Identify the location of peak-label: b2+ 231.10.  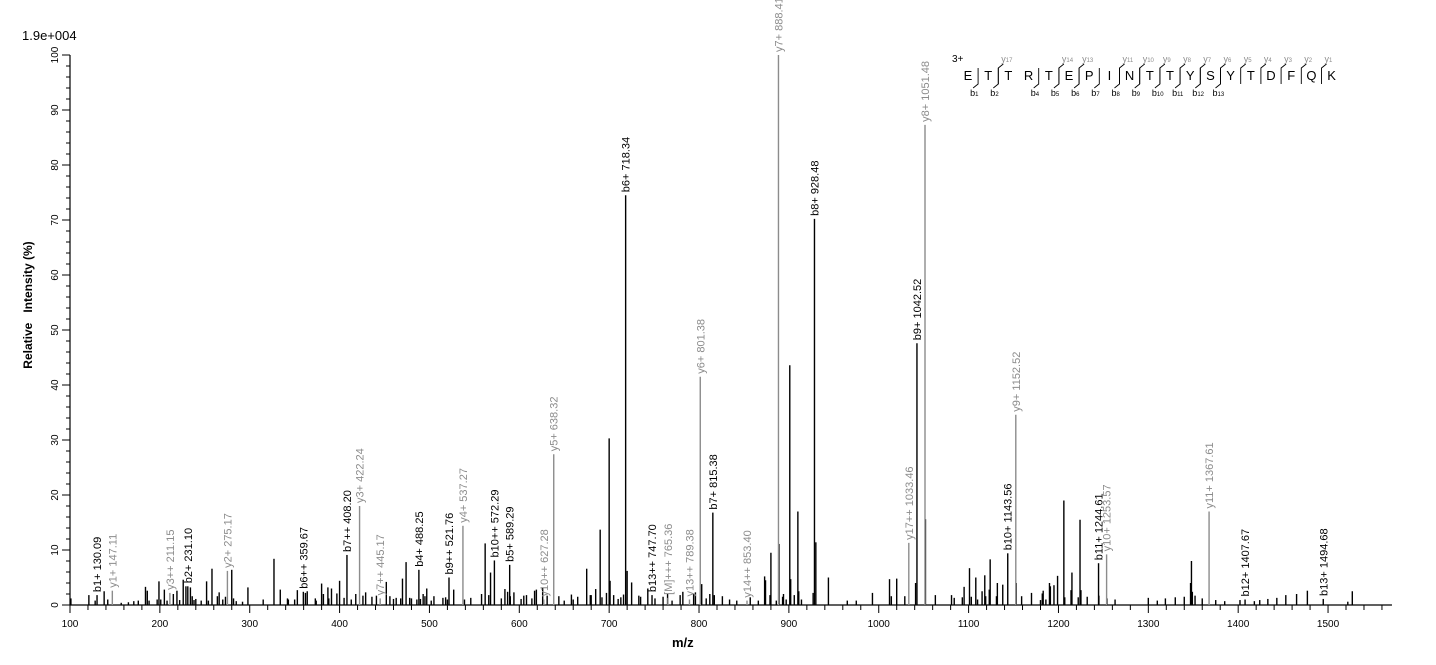
(189, 555).